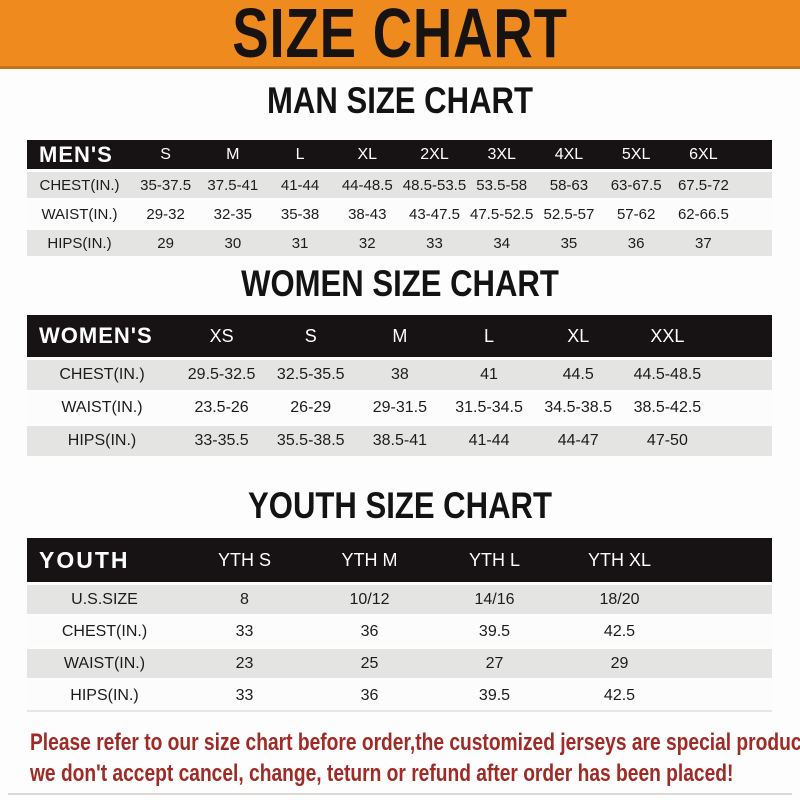 Image resolution: width=800 pixels, height=800 pixels. I want to click on table-header-row: WOMEN'S XS S M L XL XXL, so click(399, 336).